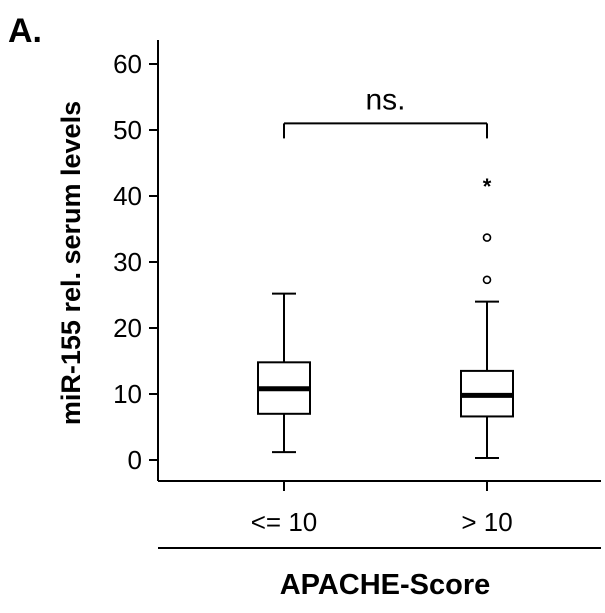 This screenshot has height=613, width=605. What do you see at coordinates (385, 585) in the screenshot?
I see `x-axis-label: APACHE-Score` at bounding box center [385, 585].